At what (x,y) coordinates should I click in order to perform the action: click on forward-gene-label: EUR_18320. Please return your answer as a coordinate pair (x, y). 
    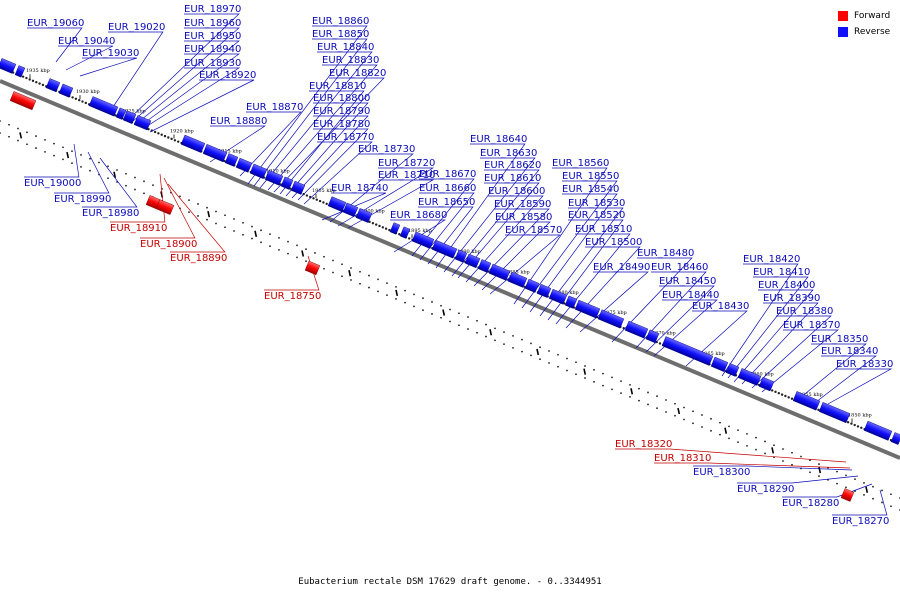
    Looking at the image, I should click on (643, 444).